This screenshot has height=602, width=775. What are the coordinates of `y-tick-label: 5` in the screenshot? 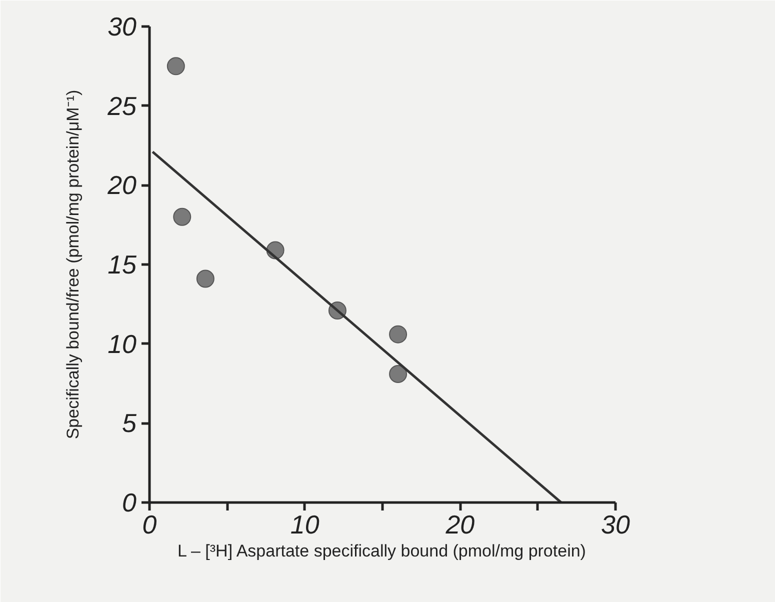 It's located at (130, 423).